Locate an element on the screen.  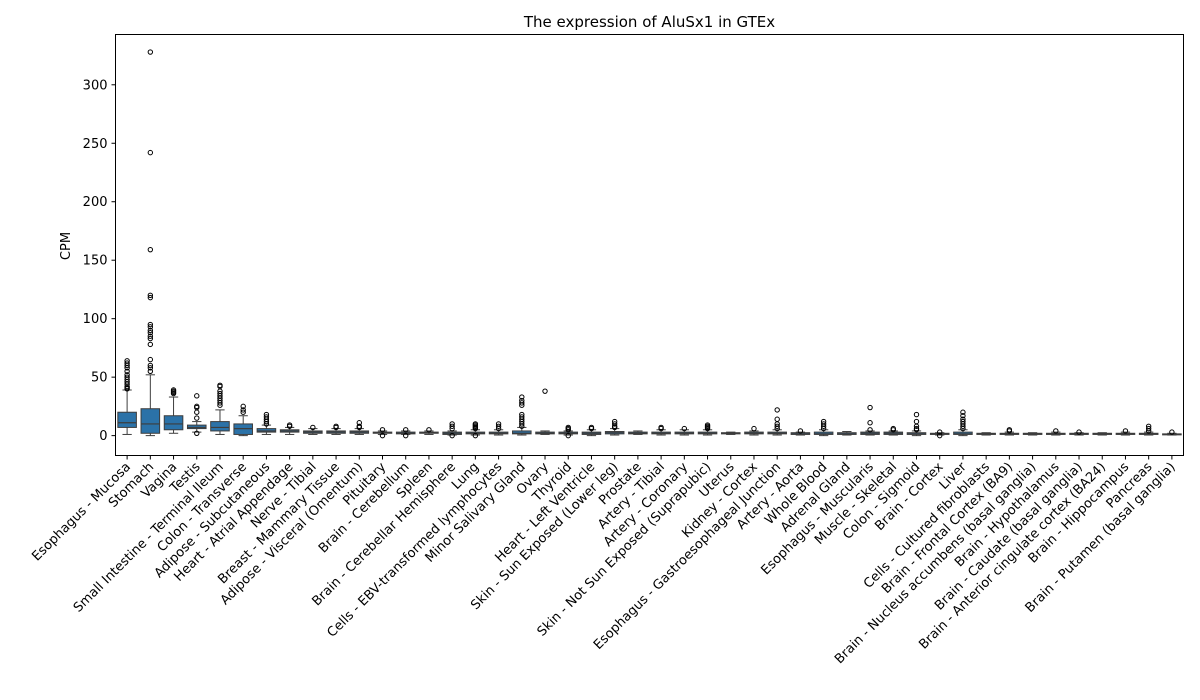
chart-title: The expression of AluSx1 in GTEx is located at coordinates (649, 22).